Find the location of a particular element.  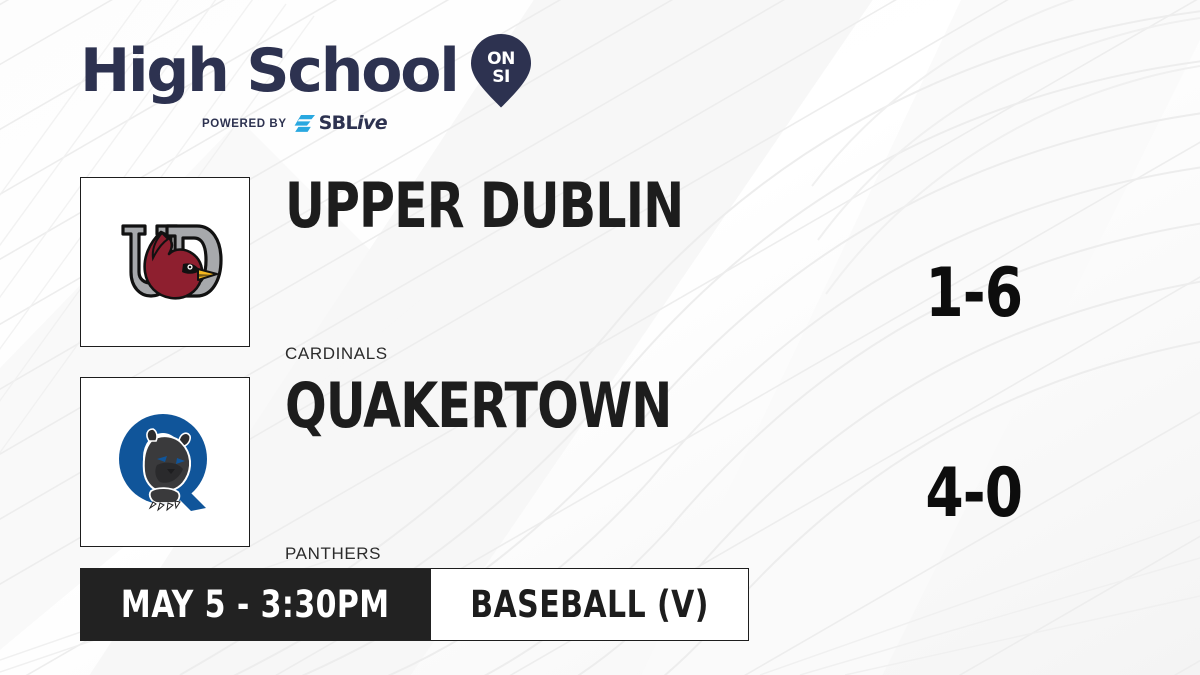

on-si-pin-logo: ON SI is located at coordinates (501, 71).